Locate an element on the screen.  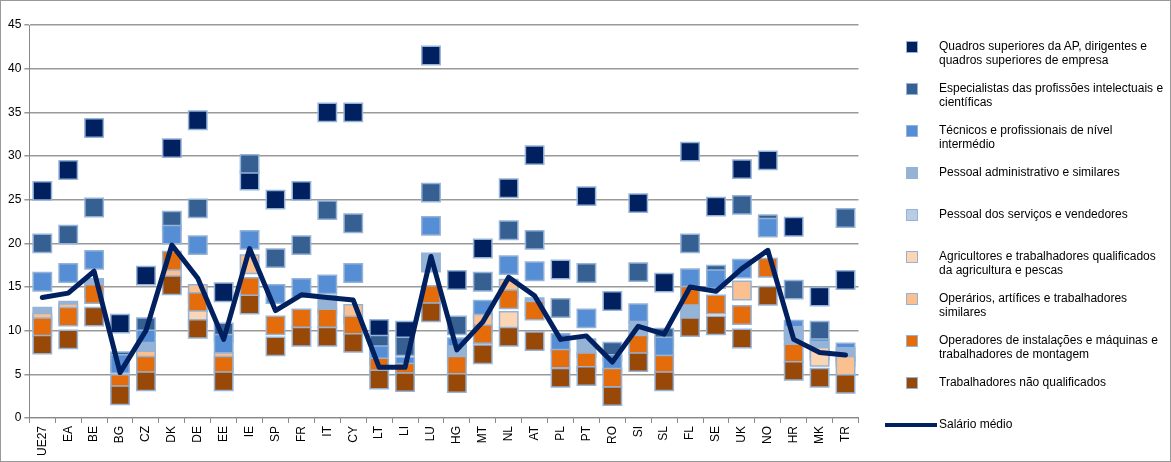
legend-label: Especialistas das profissões intelectuais e científicas is located at coordinates (1051, 95).